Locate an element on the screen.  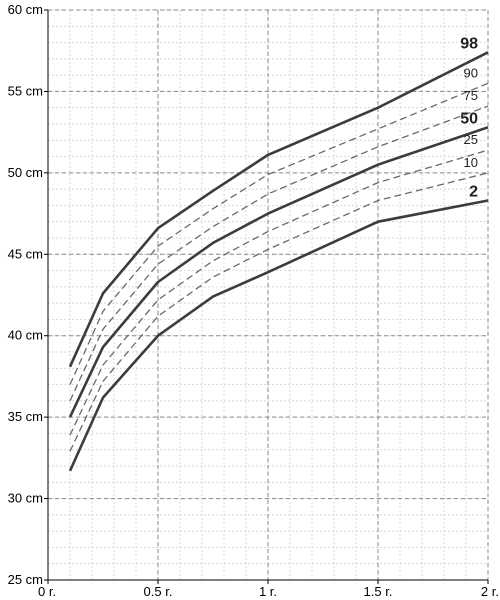
percentile-label-2: 2 is located at coordinates (473, 192).